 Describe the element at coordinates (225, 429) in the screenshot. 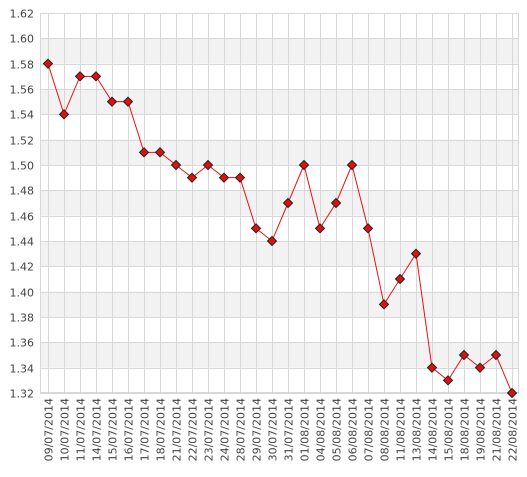

I see `x-tick-label: 24/07/2014` at that location.